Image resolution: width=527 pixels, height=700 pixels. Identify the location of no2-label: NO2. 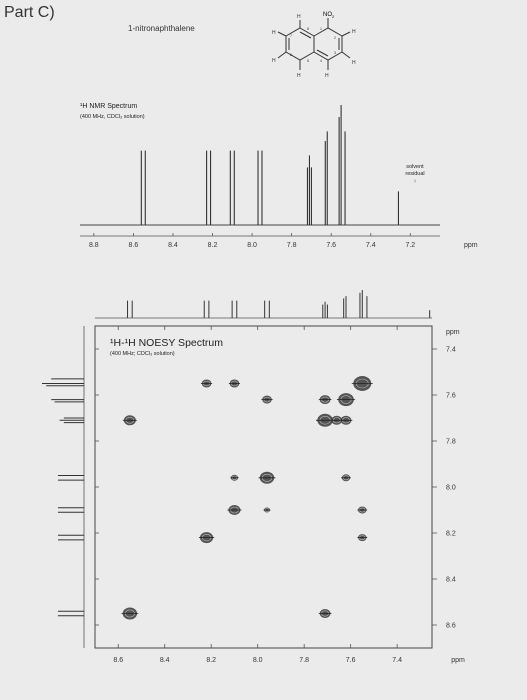
(329, 15).